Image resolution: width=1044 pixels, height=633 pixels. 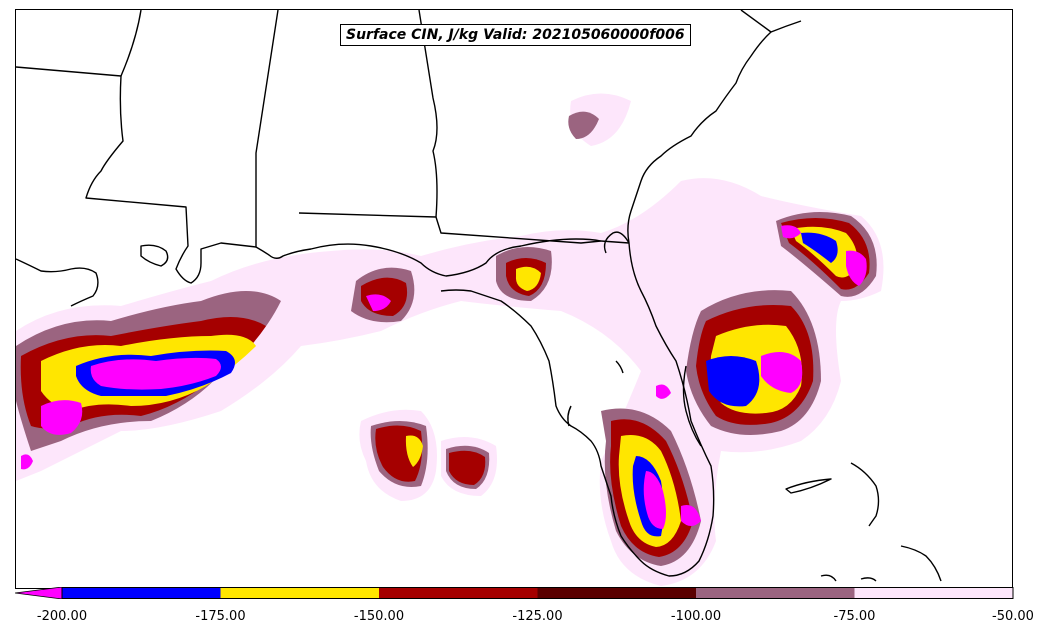 I want to click on colorbar-tick-label: -125.00, so click(x=537, y=616).